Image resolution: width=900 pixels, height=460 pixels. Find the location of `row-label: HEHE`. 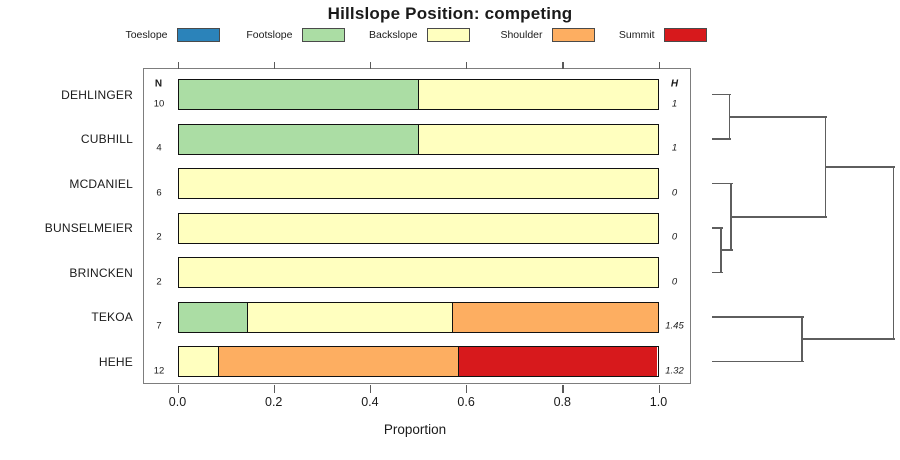

row-label: HEHE is located at coordinates (115, 361).